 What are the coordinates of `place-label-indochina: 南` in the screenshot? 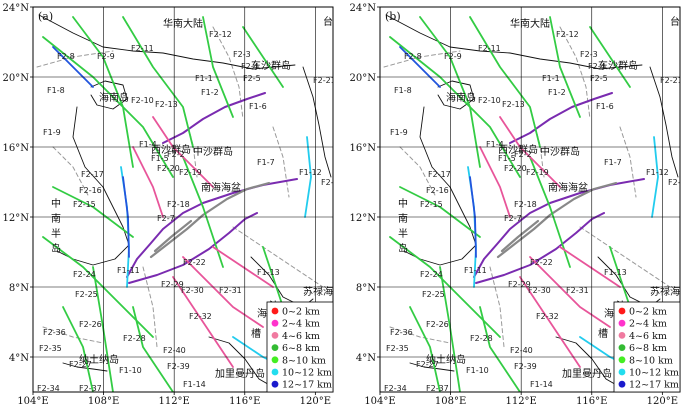 It's located at (403, 218).